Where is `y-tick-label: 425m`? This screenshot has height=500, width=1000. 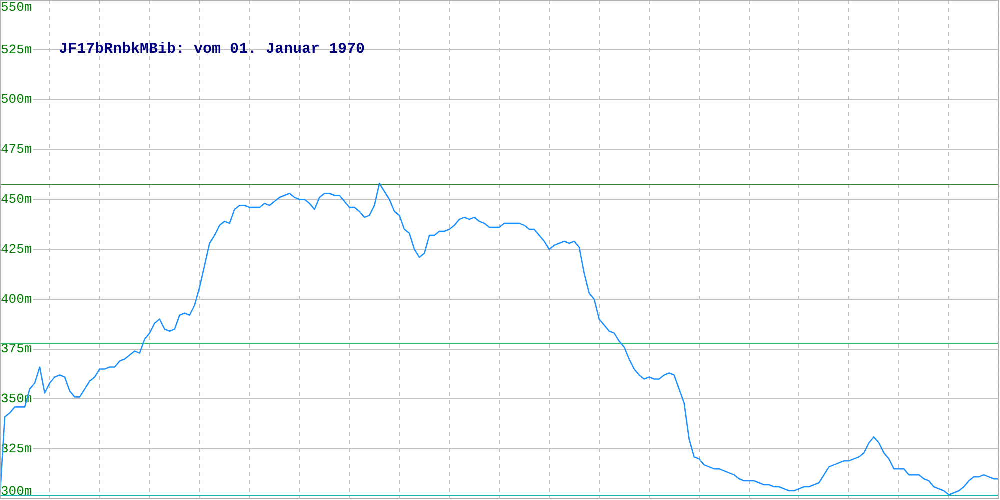 y-tick-label: 425m is located at coordinates (16, 249).